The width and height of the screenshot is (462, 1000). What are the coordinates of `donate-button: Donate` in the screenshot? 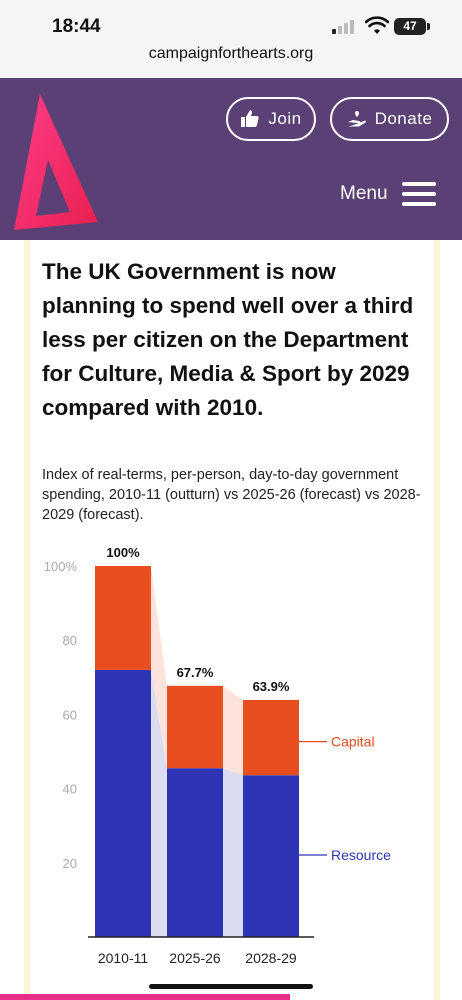 It's located at (389, 119).